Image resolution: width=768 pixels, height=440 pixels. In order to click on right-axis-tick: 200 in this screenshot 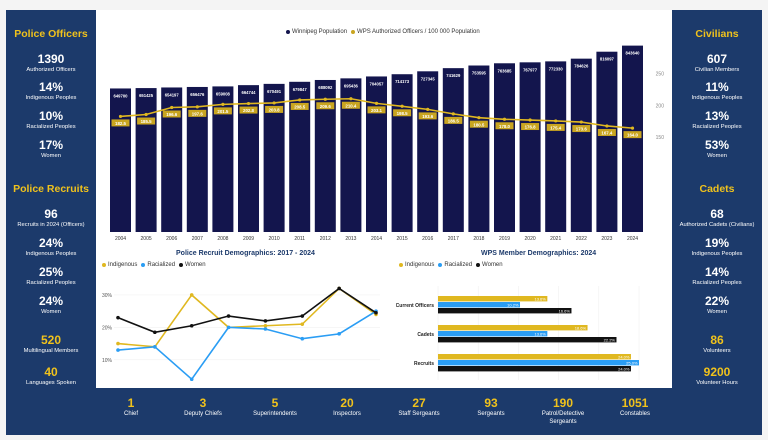, I will do `click(660, 106)`.